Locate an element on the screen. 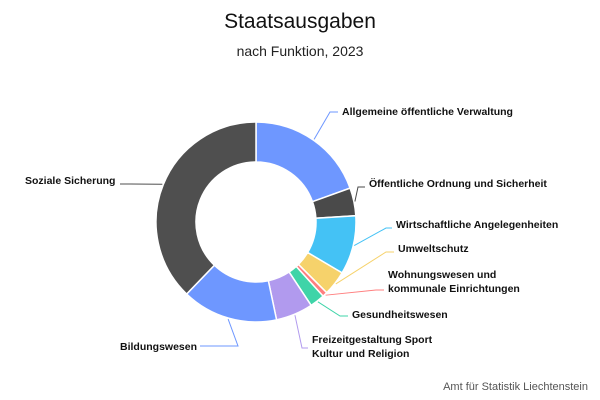 This screenshot has height=400, width=600. chart-title: Staatsausgaben is located at coordinates (300, 21).